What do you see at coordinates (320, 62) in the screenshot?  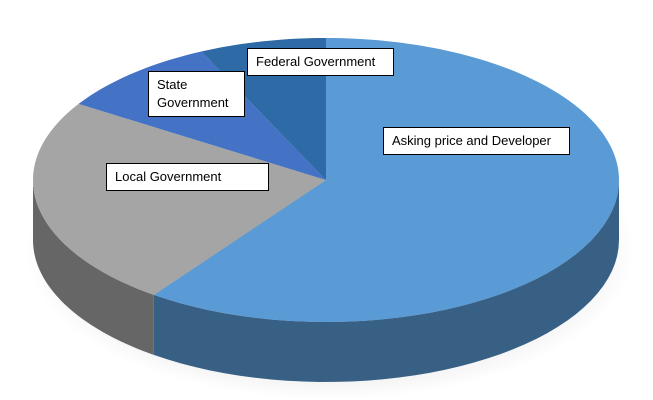 I see `slice-label: Federal Government` at bounding box center [320, 62].